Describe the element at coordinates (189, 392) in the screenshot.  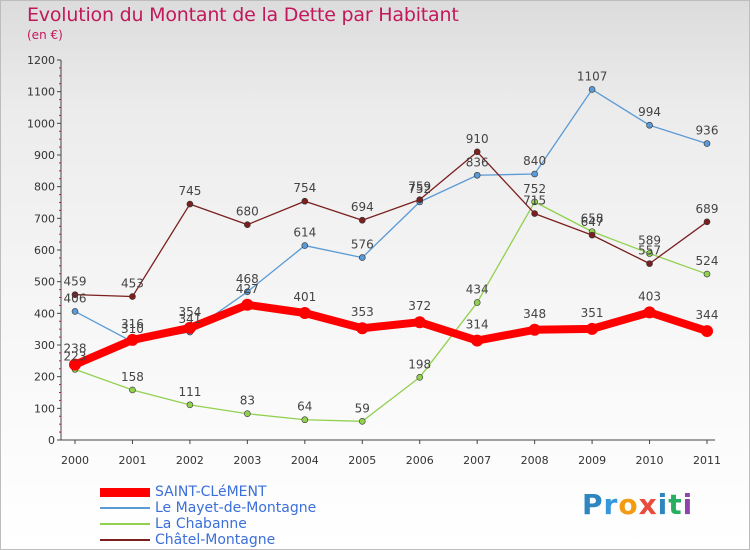
I see `data-label: 111` at that location.